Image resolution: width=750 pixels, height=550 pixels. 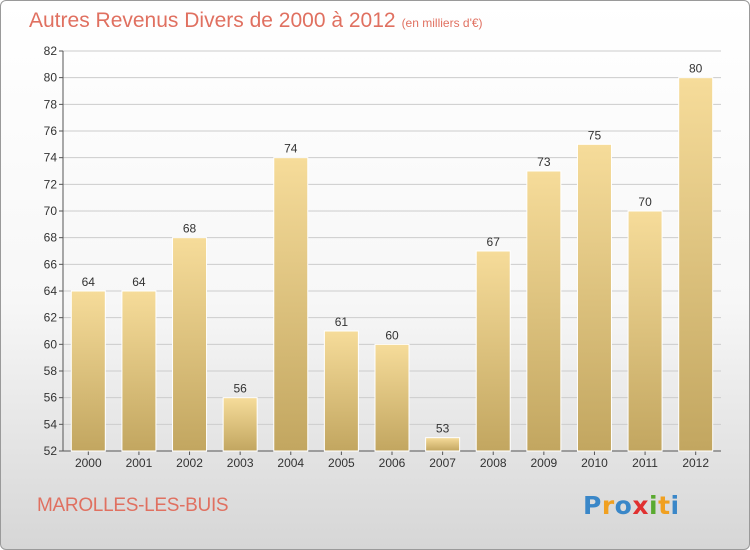 I want to click on bar-value-label: 70, so click(x=645, y=202).